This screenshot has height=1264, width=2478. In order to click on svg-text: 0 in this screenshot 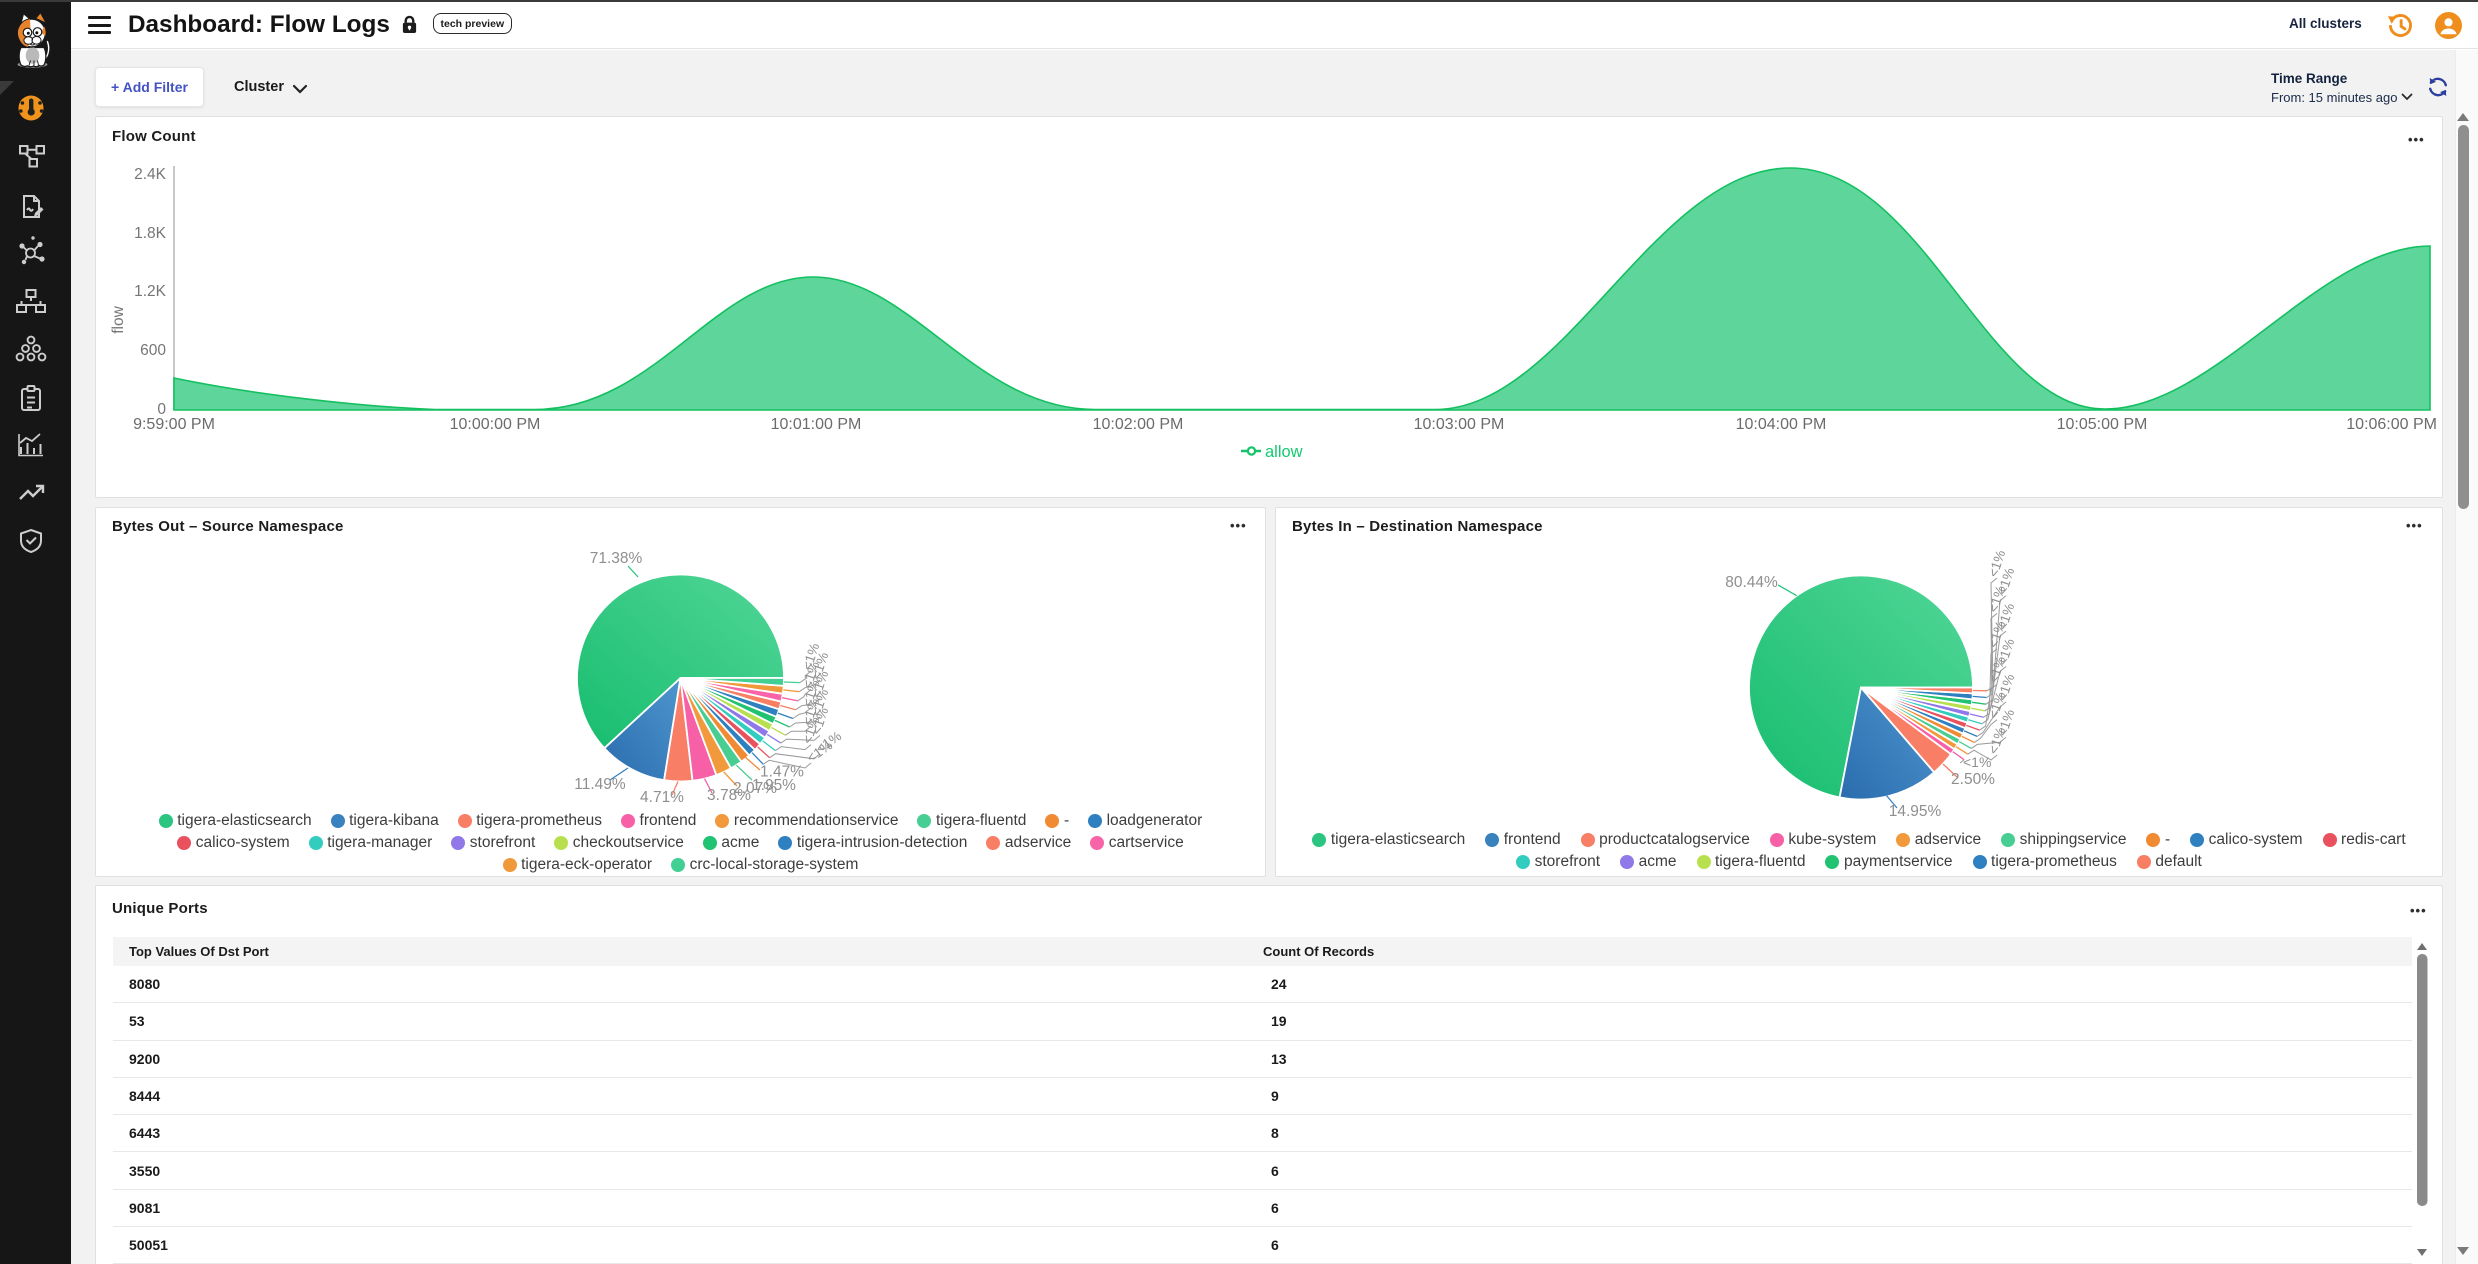, I will do `click(161, 409)`.